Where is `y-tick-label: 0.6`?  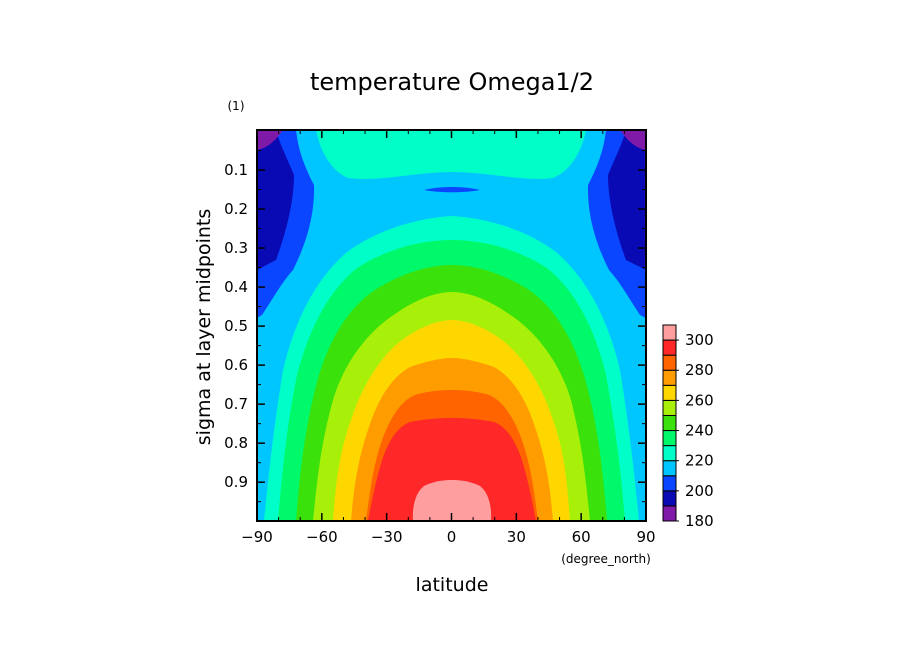 y-tick-label: 0.6 is located at coordinates (236, 365).